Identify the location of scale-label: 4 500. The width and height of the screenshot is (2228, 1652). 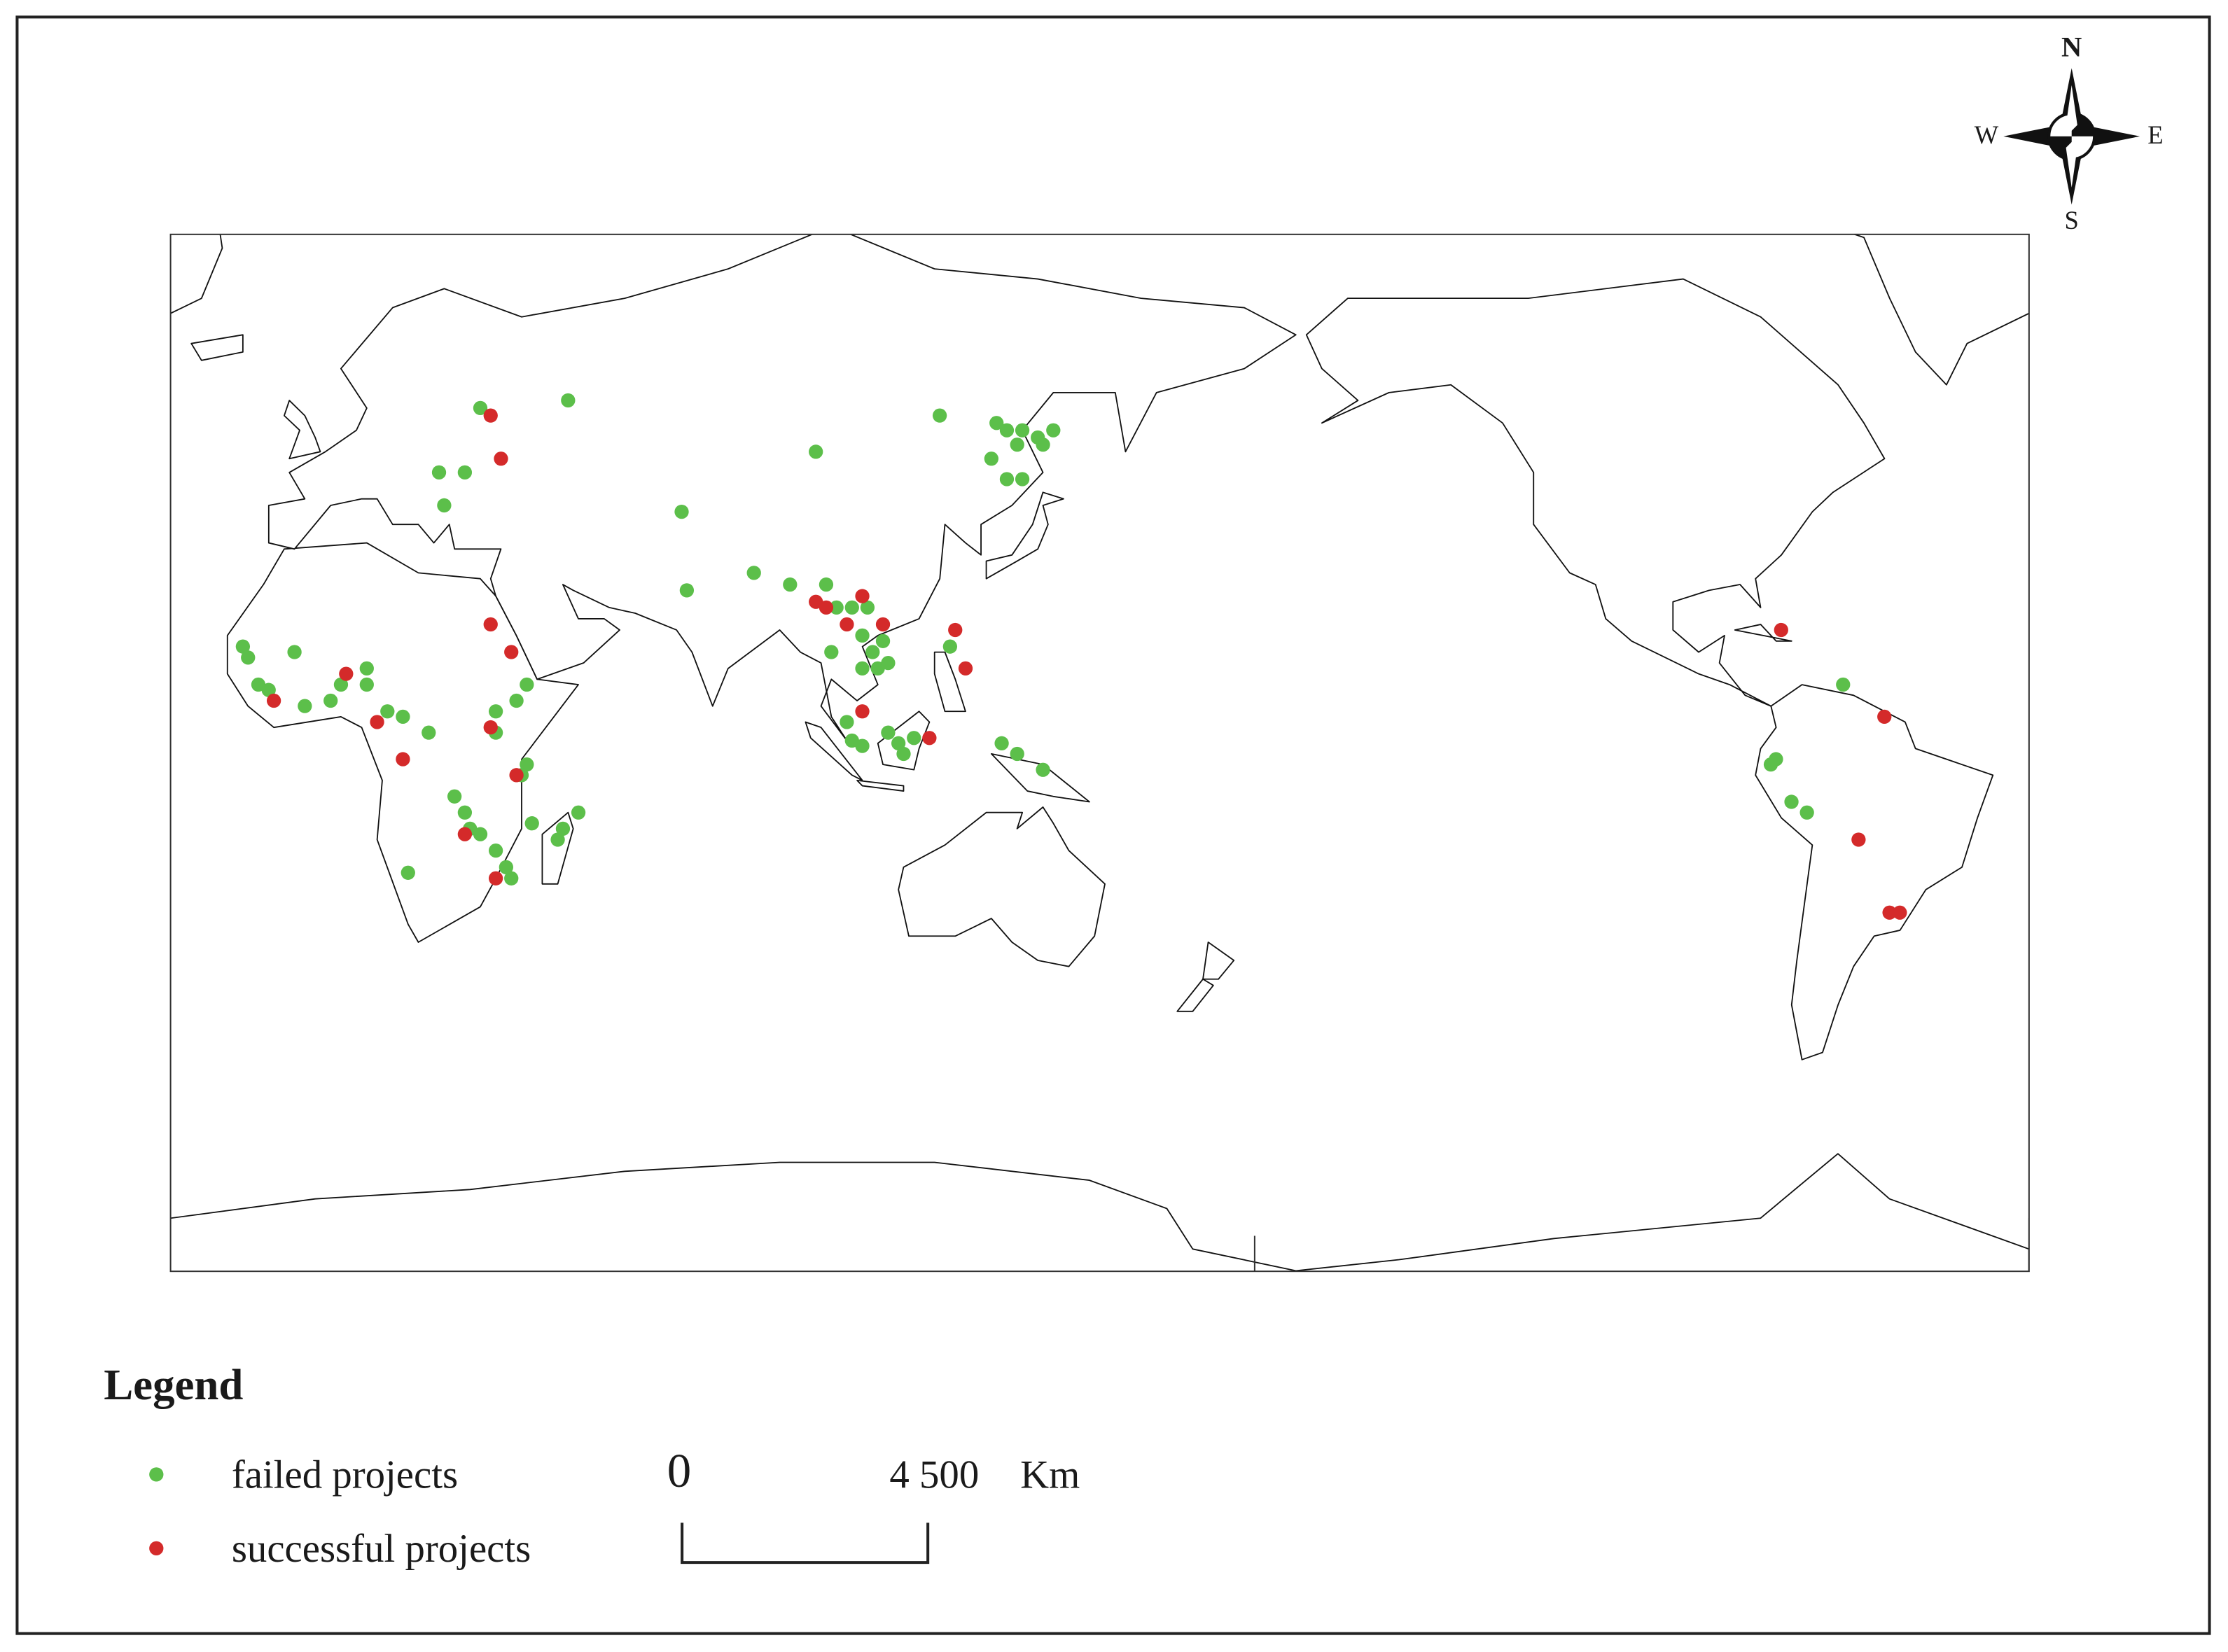
(934, 1474).